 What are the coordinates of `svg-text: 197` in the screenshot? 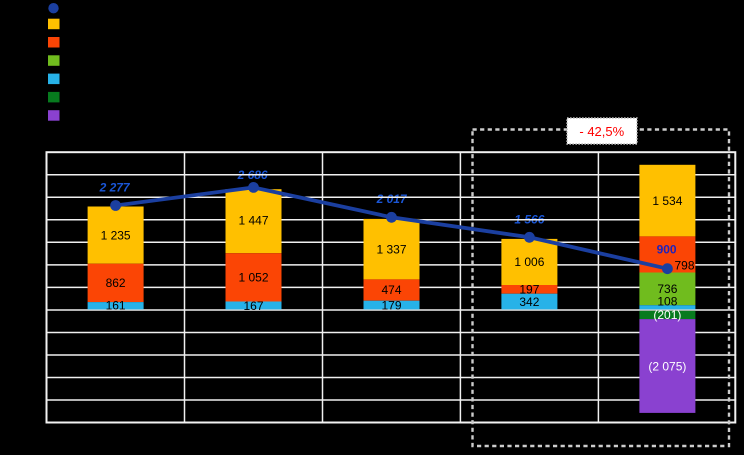 It's located at (529, 290).